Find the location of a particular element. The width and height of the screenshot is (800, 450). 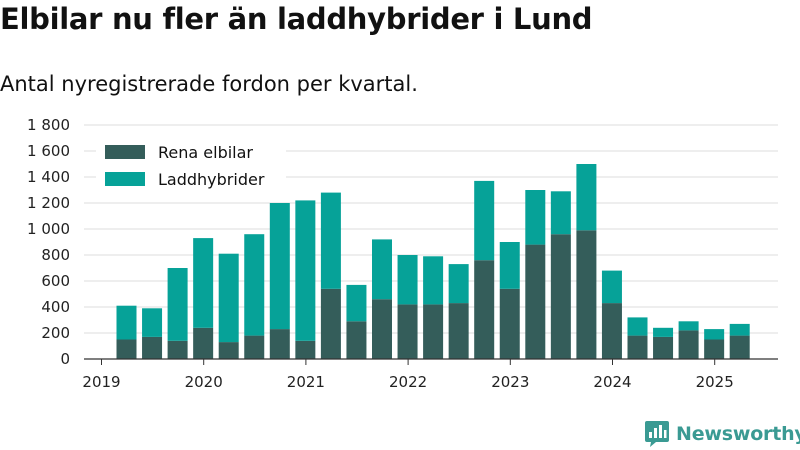

y-tick-label: 600 is located at coordinates (55, 281).